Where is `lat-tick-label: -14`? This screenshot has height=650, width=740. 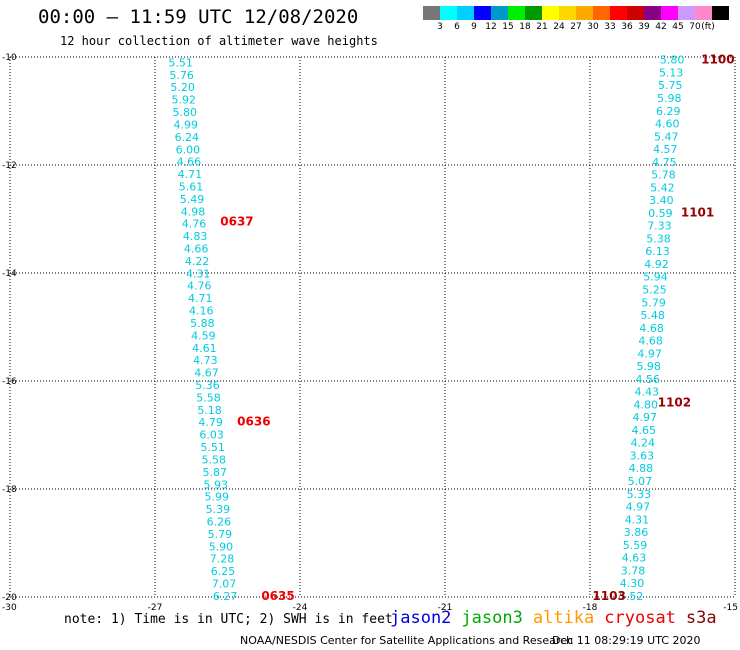
lat-tick-label: -14 is located at coordinates (9, 274).